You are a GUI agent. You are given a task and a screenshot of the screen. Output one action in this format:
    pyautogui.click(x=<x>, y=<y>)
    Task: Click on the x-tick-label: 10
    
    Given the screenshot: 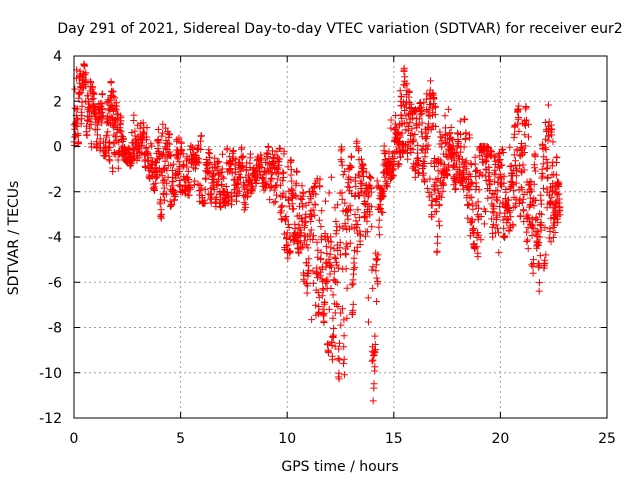 What is the action you would take?
    pyautogui.click(x=287, y=439)
    